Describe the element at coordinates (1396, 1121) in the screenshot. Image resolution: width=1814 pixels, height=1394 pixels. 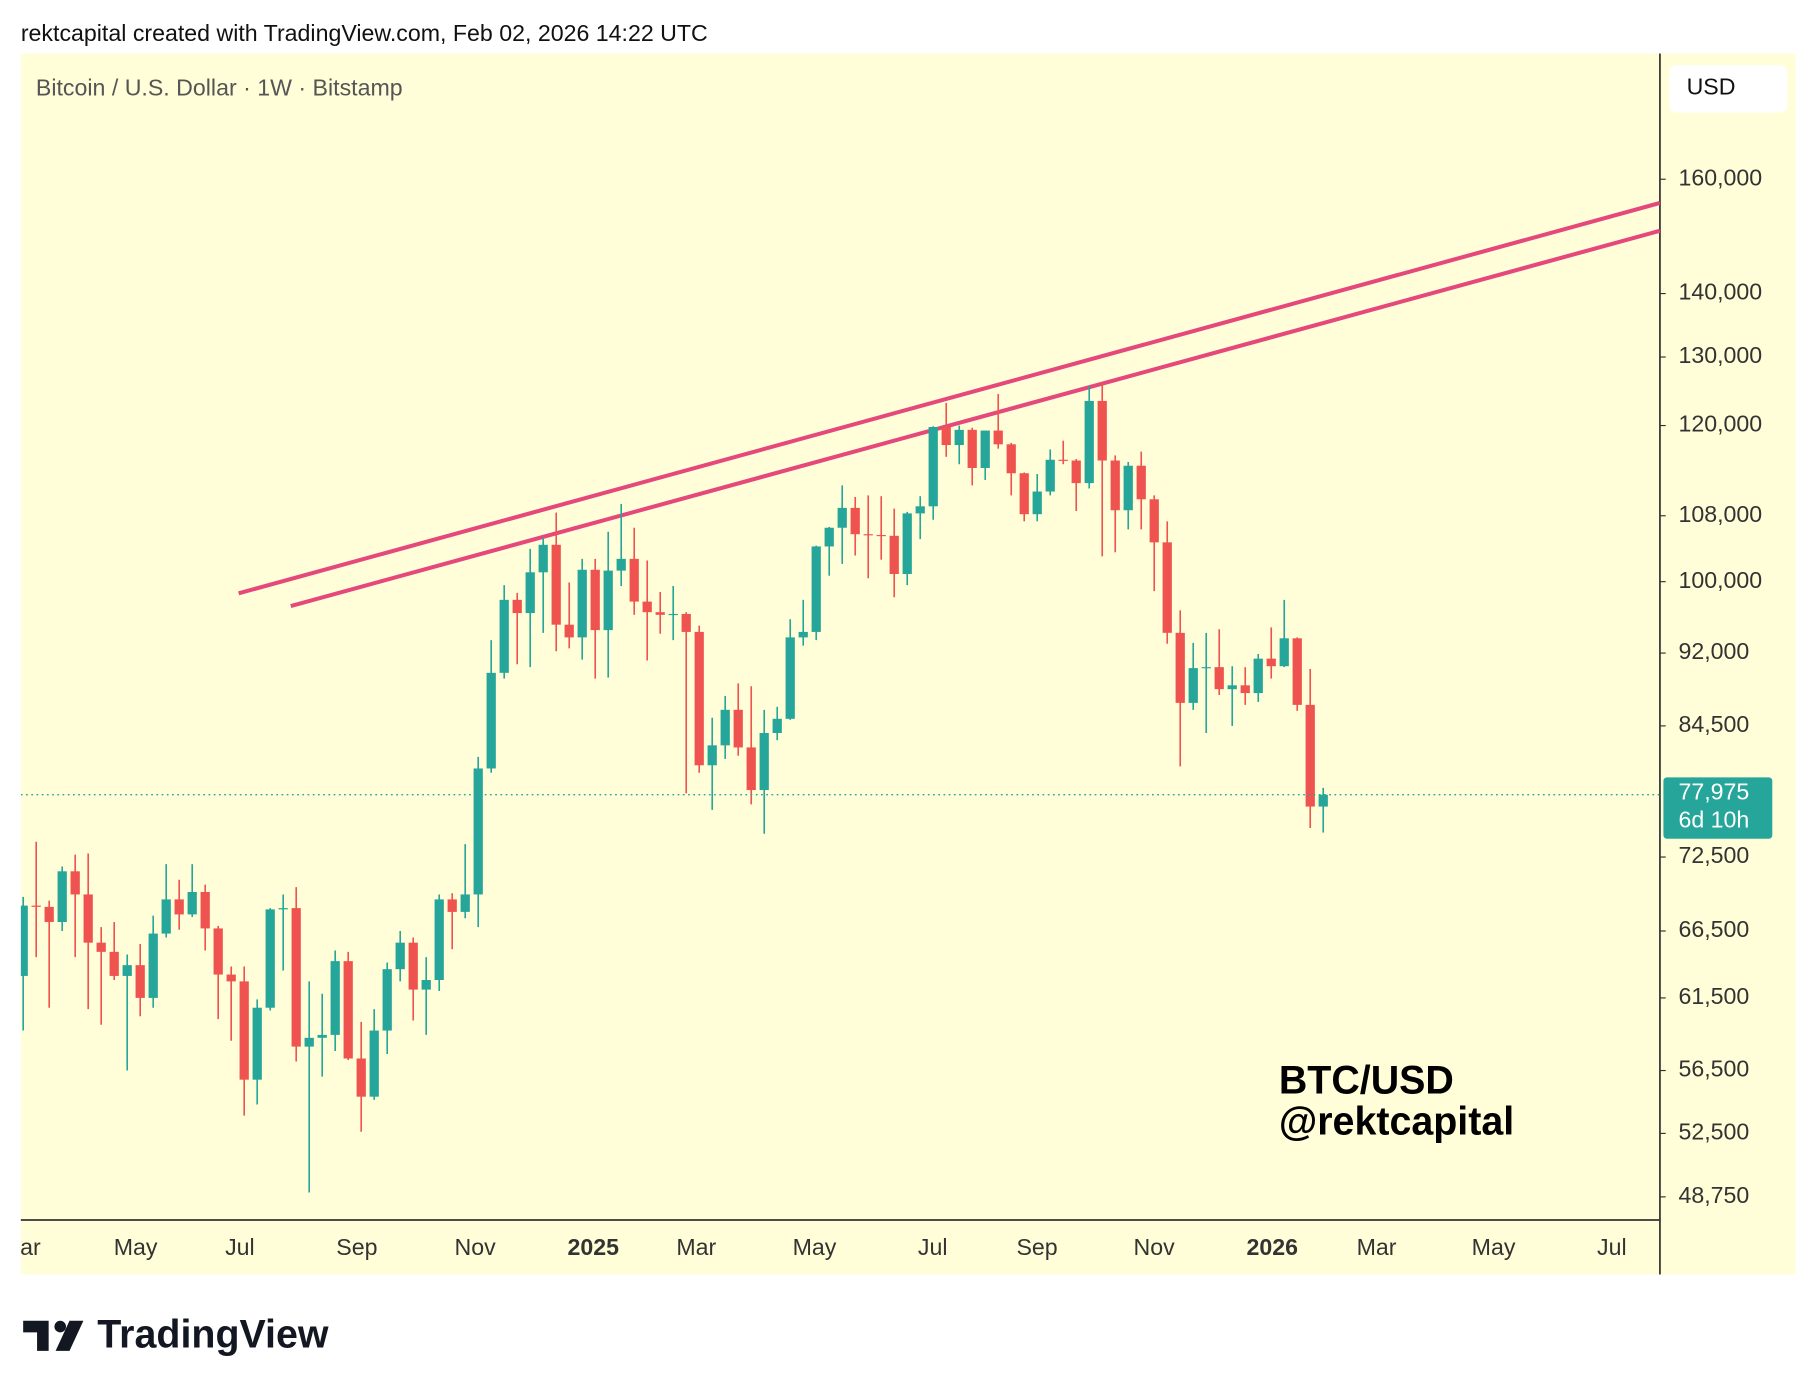
I see `watermark: @rektcapital` at that location.